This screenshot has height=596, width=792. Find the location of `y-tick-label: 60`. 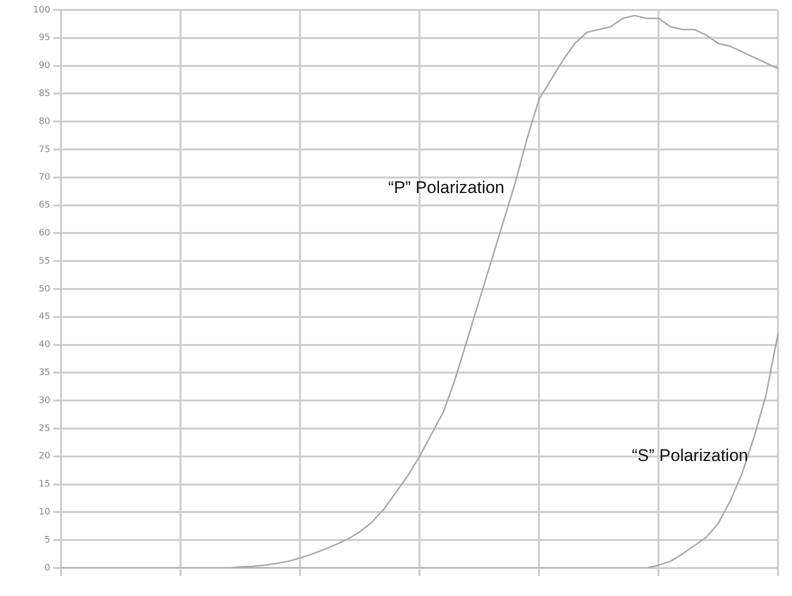

y-tick-label: 60 is located at coordinates (44, 233).